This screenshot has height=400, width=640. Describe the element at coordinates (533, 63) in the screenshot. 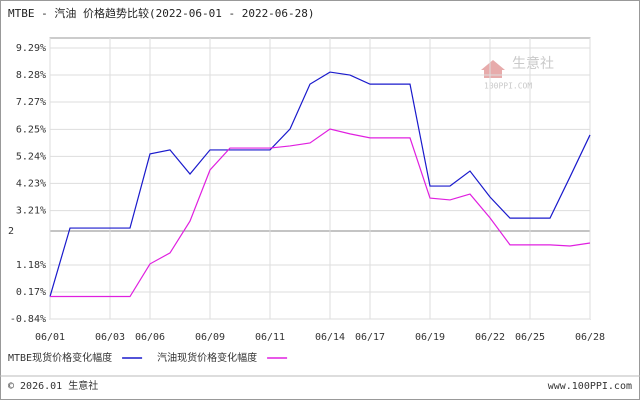

I see `watermark-name: 生意社` at that location.